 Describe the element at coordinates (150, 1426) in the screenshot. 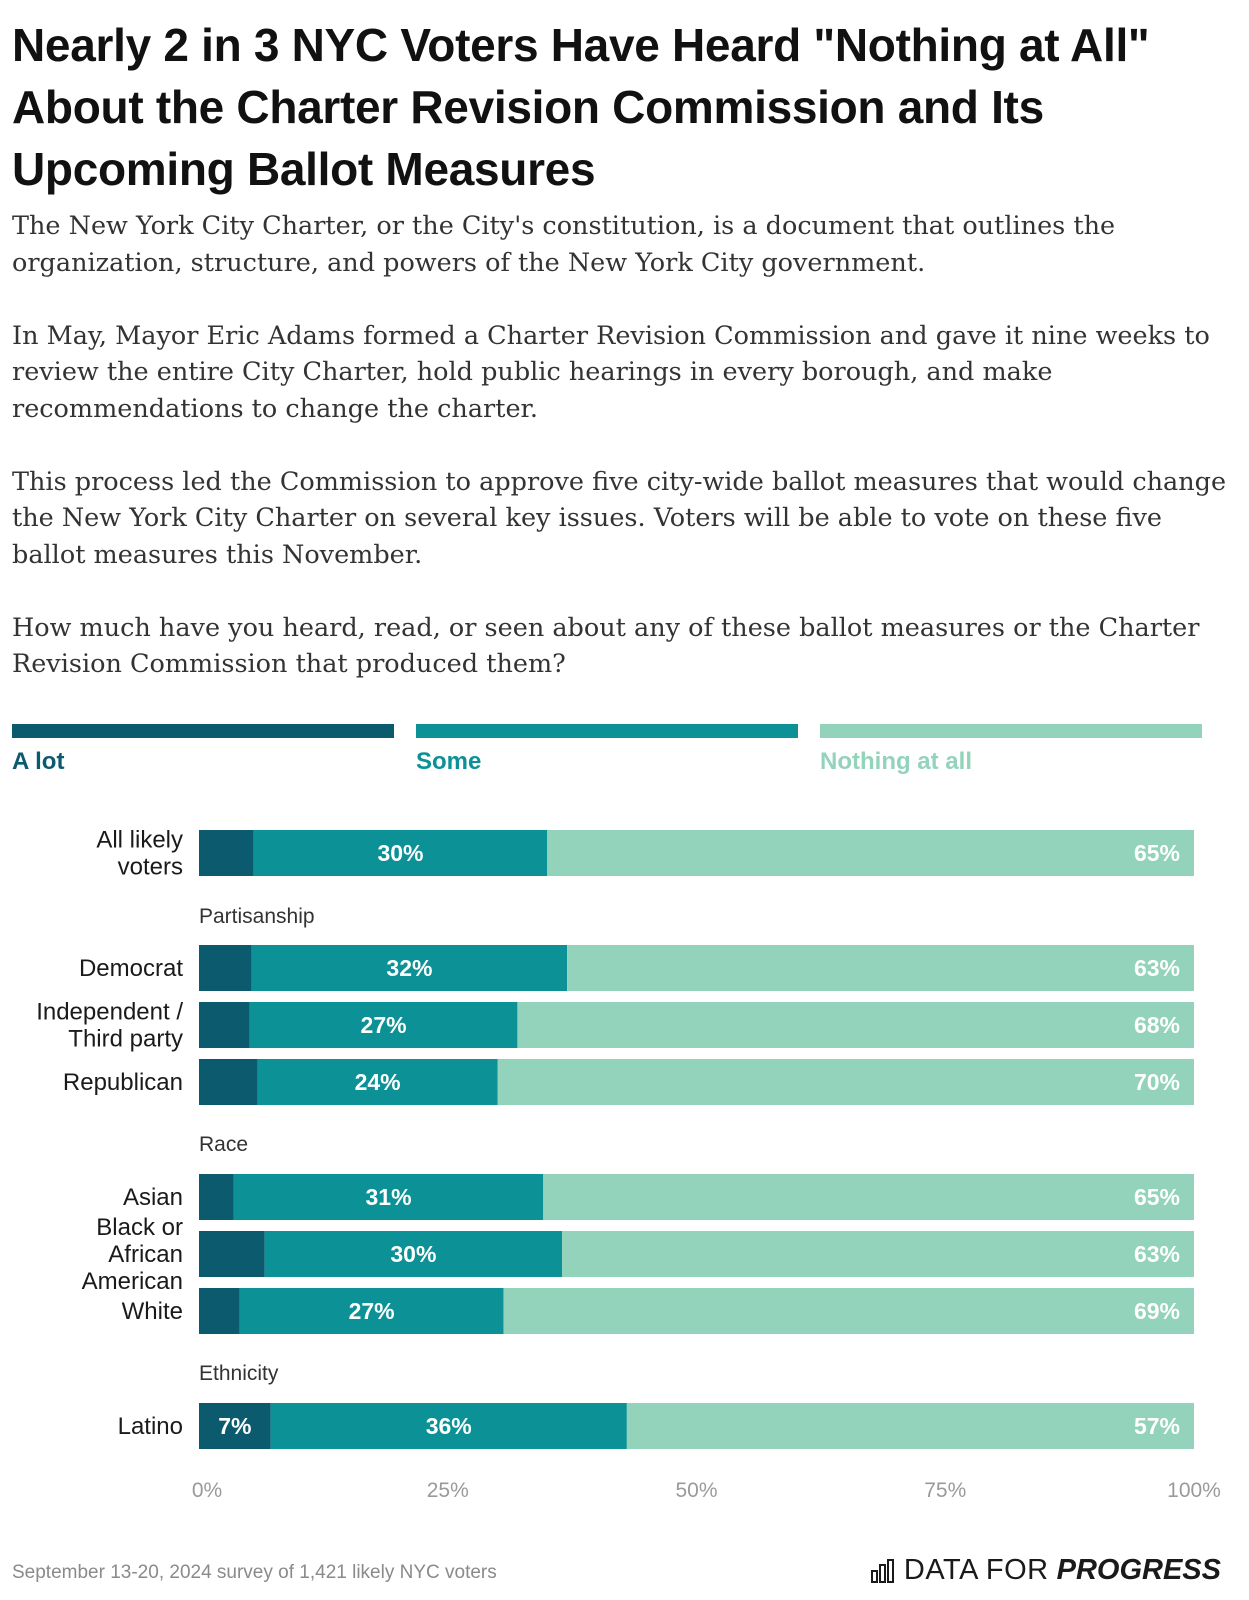

I see `category-label: Latino` at that location.